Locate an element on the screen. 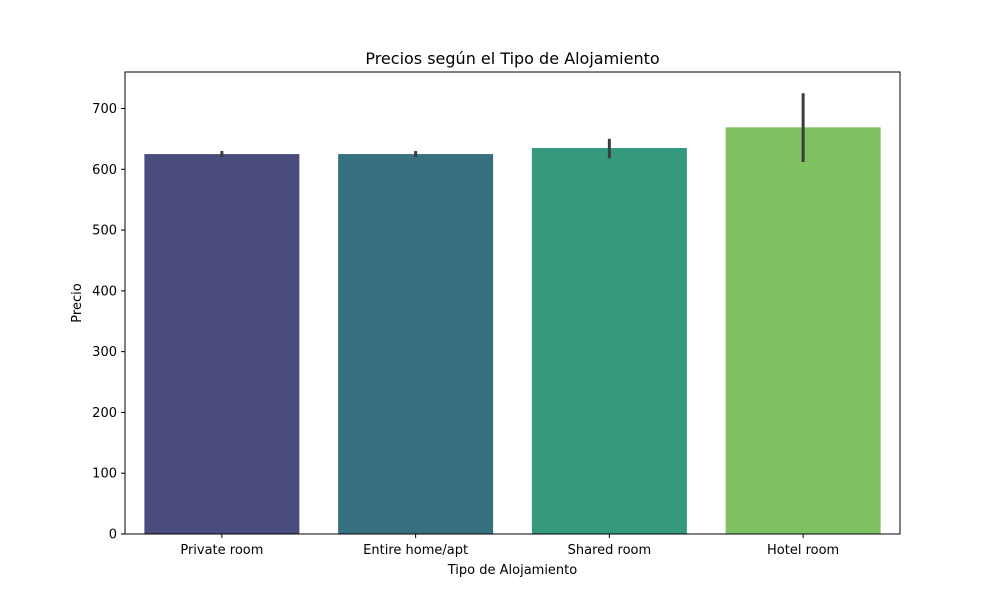 Image resolution: width=1000 pixels, height=600 pixels. y-tick-label-4: 400 is located at coordinates (104, 291).